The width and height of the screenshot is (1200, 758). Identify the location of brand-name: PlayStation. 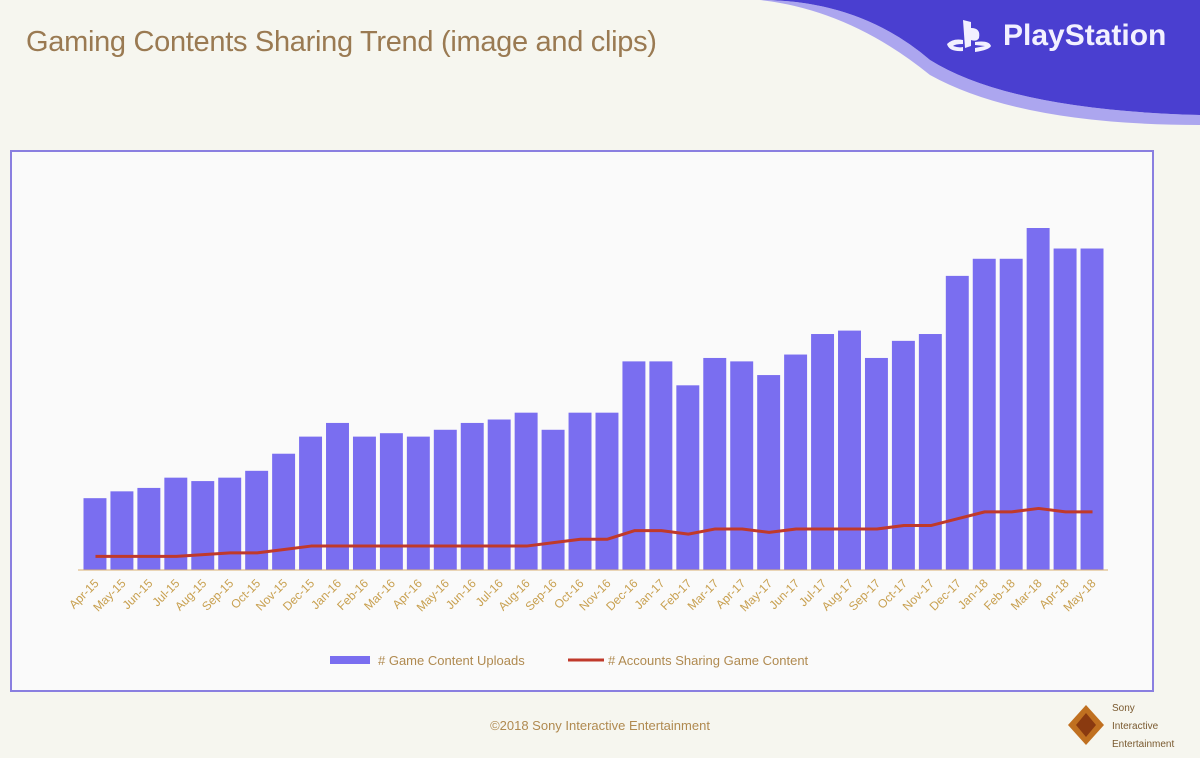
(1085, 35).